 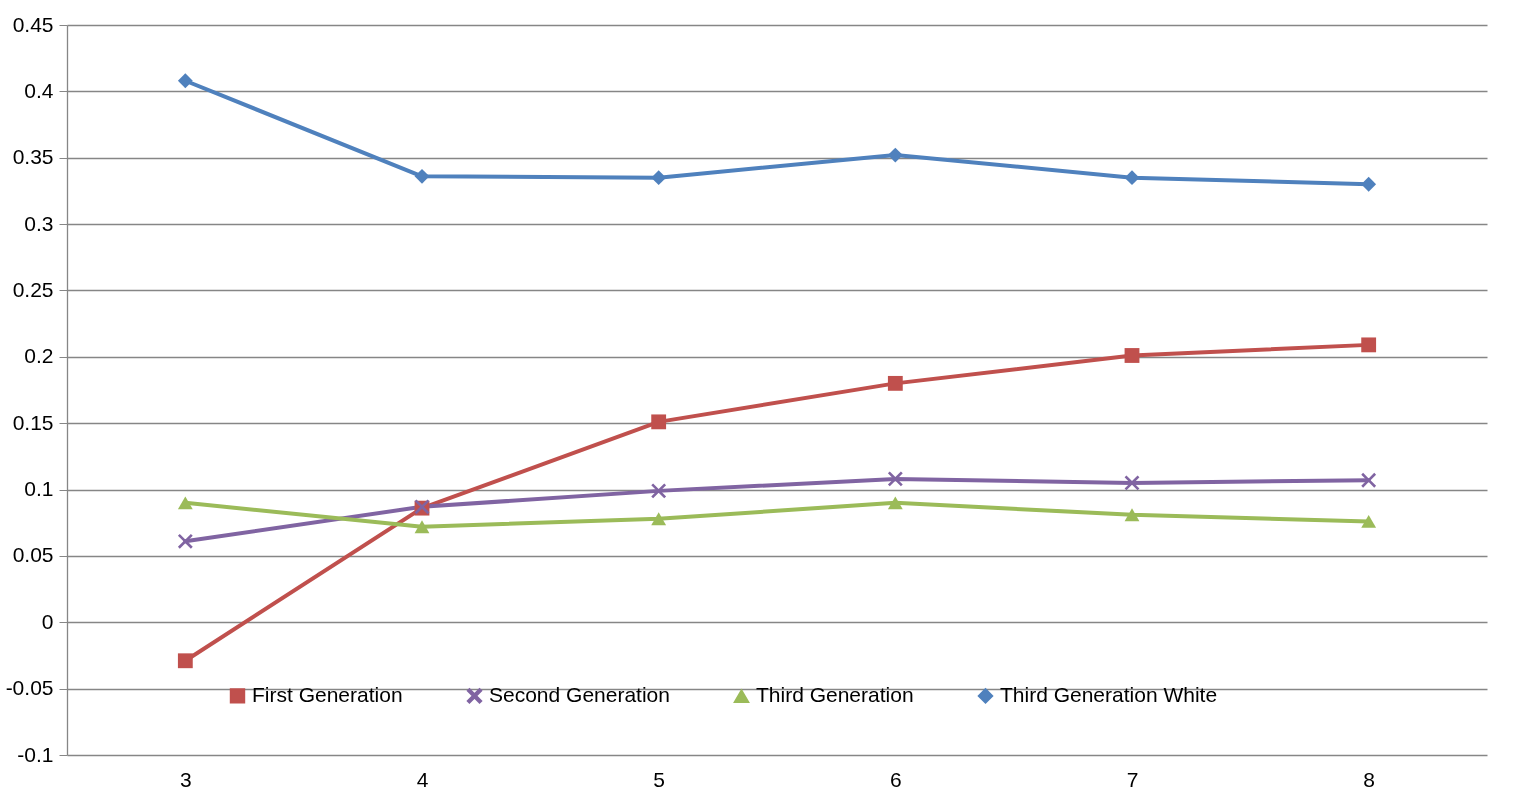 I want to click on y-tick-label: 0.05, so click(x=33, y=555).